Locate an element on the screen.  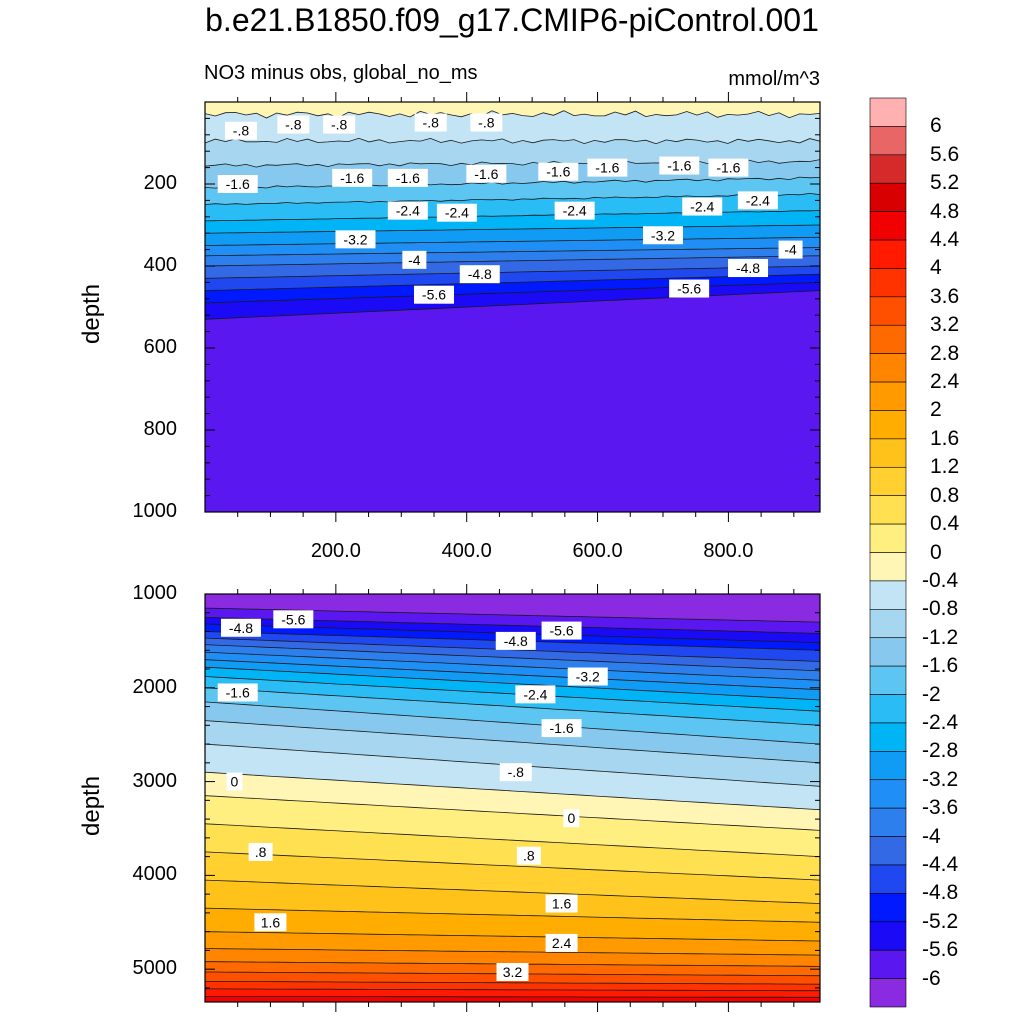
contour-label-text: -3.2 is located at coordinates (663, 235).